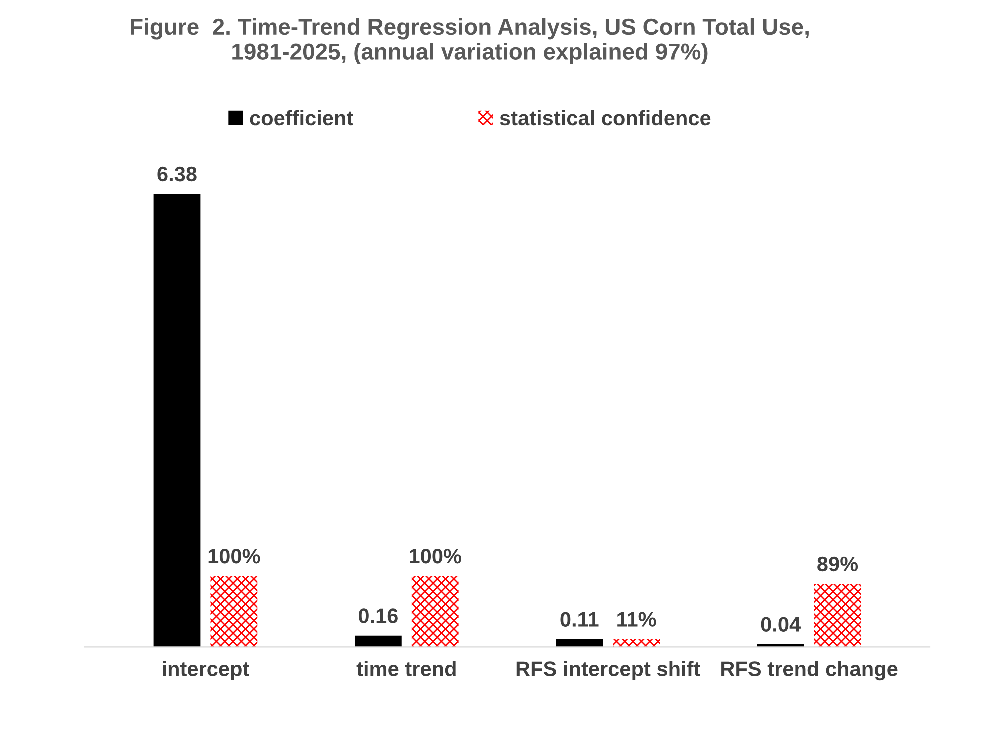 Image resolution: width=1000 pixels, height=733 pixels. Describe the element at coordinates (605, 118) in the screenshot. I see `legend-label: statistical confidence` at that location.